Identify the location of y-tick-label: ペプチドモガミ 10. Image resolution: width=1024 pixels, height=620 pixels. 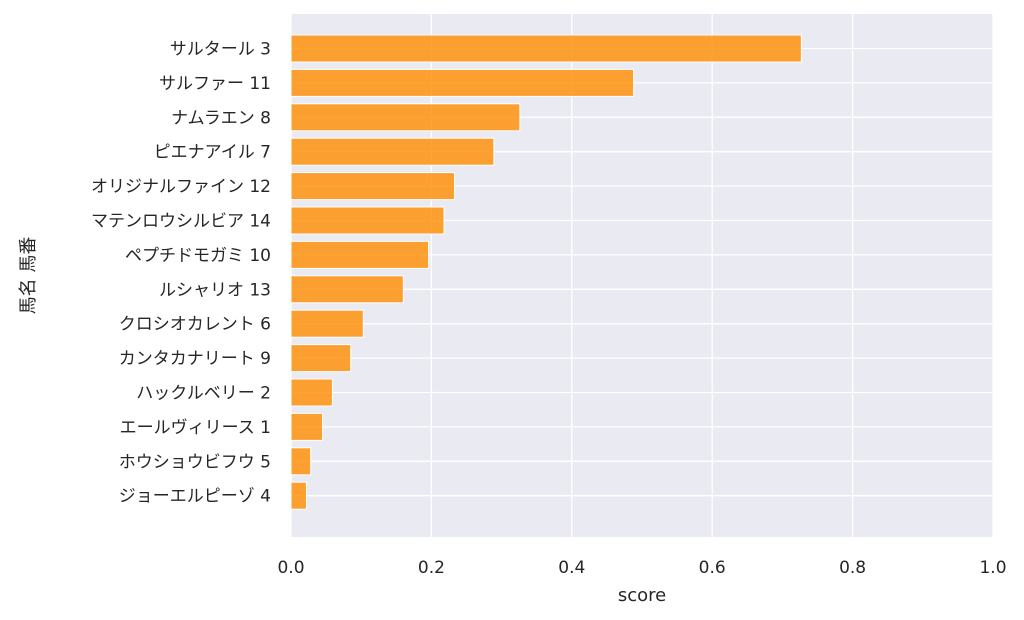
(198, 256).